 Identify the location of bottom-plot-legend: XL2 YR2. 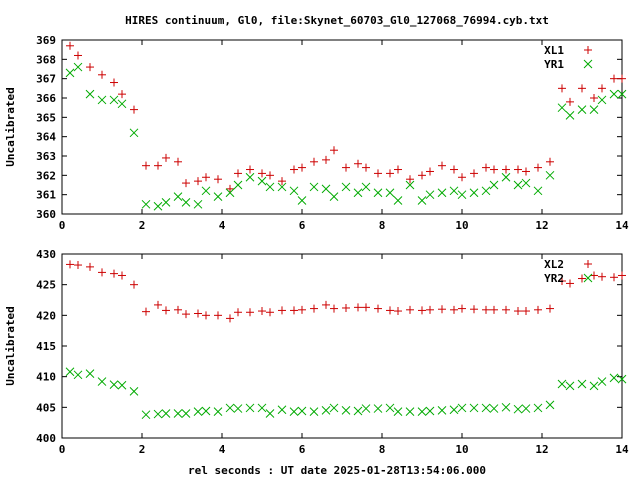
(568, 271).